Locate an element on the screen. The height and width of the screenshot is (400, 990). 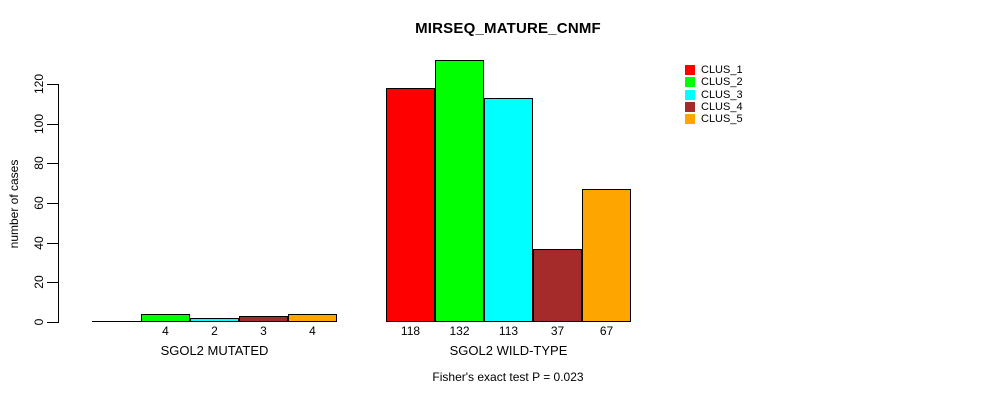
legend-item-clus_1: CLUS_1 is located at coordinates (714, 70).